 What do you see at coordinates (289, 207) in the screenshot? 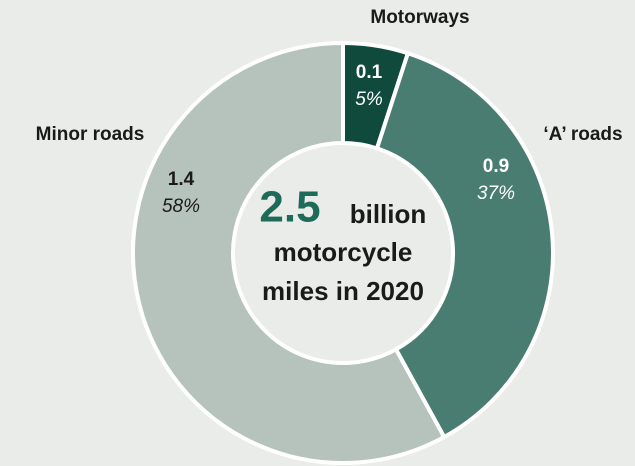
I see `total-value: 2.5` at bounding box center [289, 207].